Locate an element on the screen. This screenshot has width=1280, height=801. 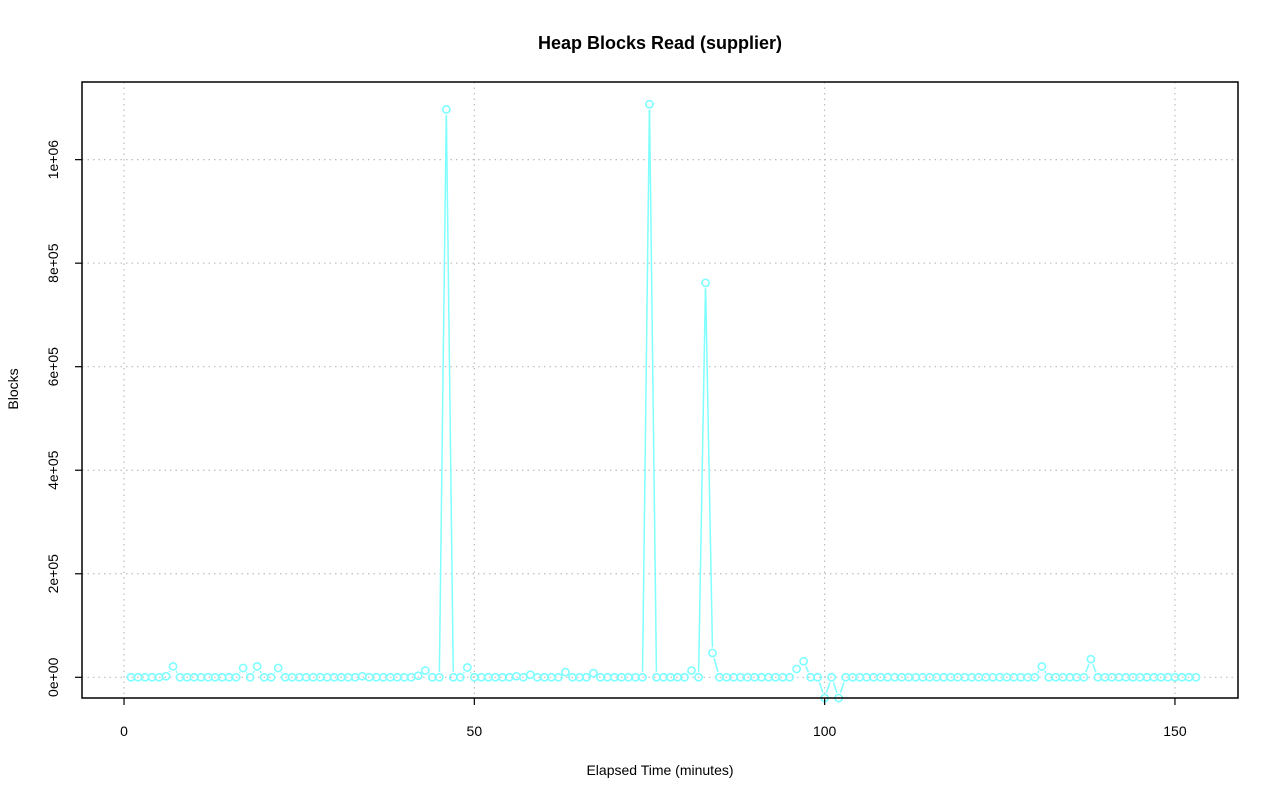
x-tick-label: 150 is located at coordinates (1175, 731).